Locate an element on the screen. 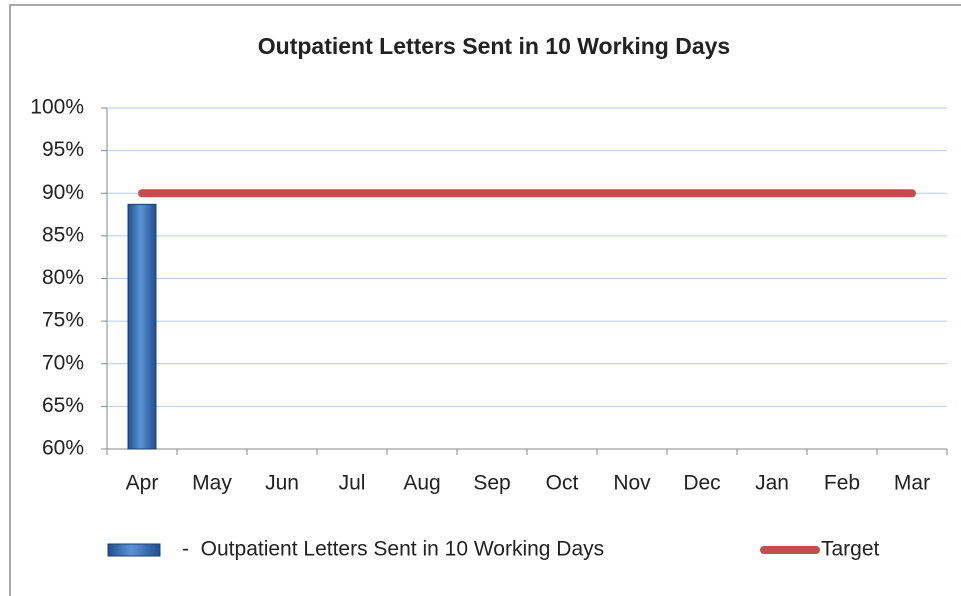  x-tick-label: Jun is located at coordinates (282, 483).